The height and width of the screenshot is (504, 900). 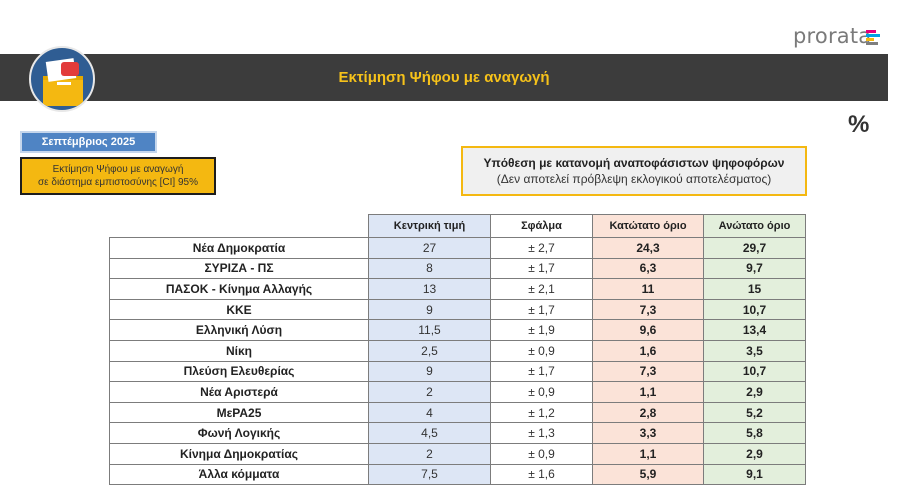 What do you see at coordinates (541, 412) in the screenshot?
I see `error-value: ± 1,2` at bounding box center [541, 412].